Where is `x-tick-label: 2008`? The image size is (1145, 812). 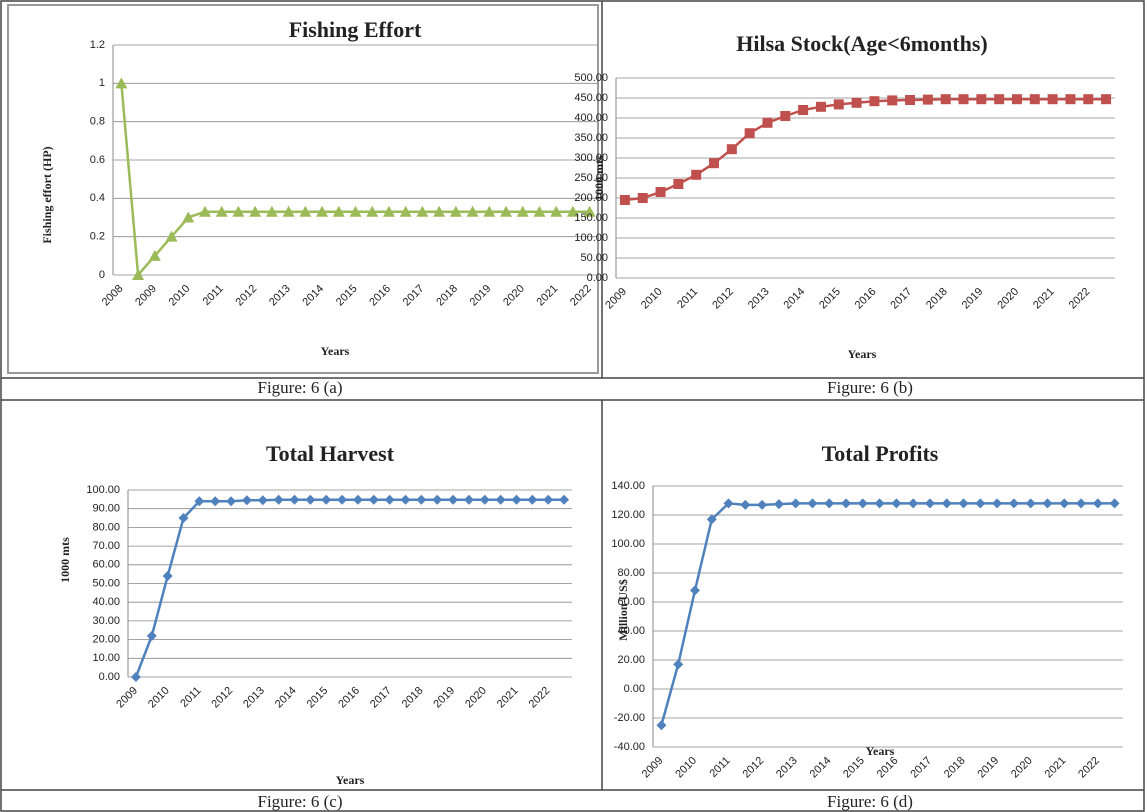
x-tick-label: 2008 is located at coordinates (113, 296).